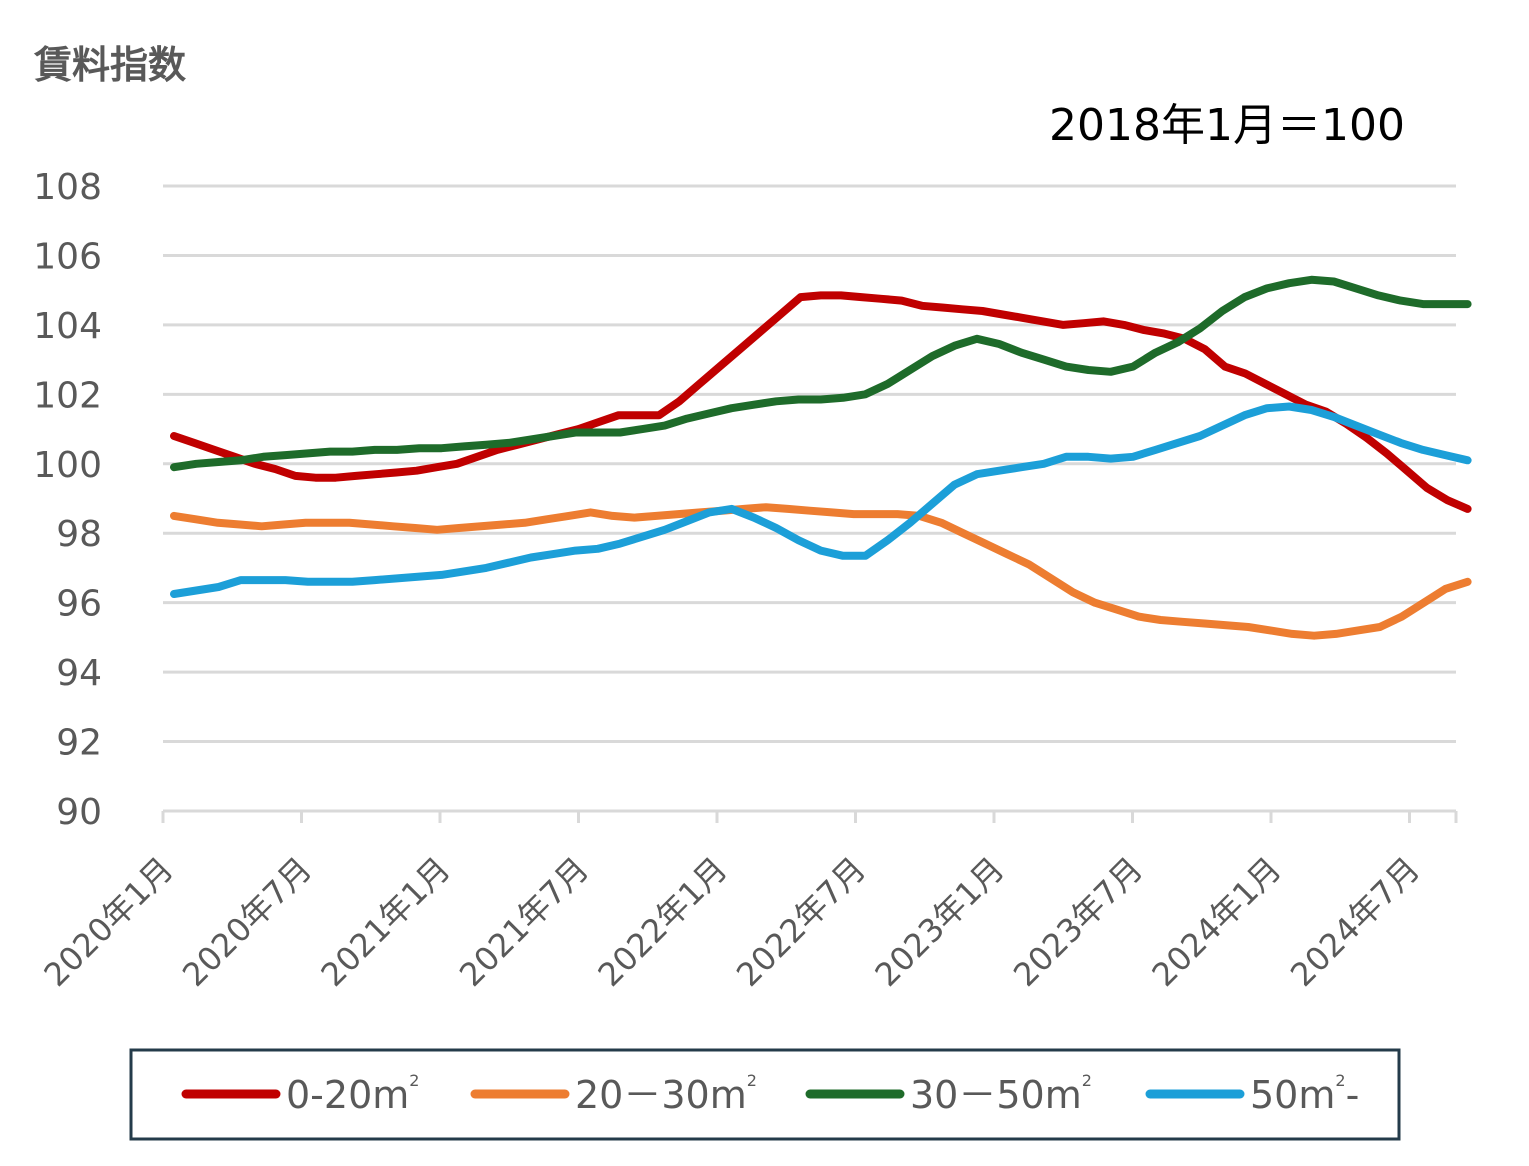 Image resolution: width=1529 pixels, height=1166 pixels. Describe the element at coordinates (67, 187) in the screenshot. I see `y-tick-label: 108` at that location.